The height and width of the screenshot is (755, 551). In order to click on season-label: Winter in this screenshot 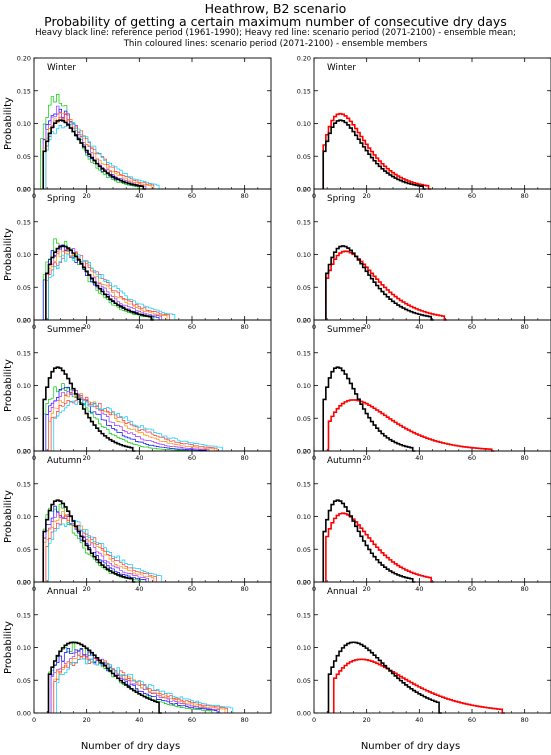, I will do `click(341, 68)`.